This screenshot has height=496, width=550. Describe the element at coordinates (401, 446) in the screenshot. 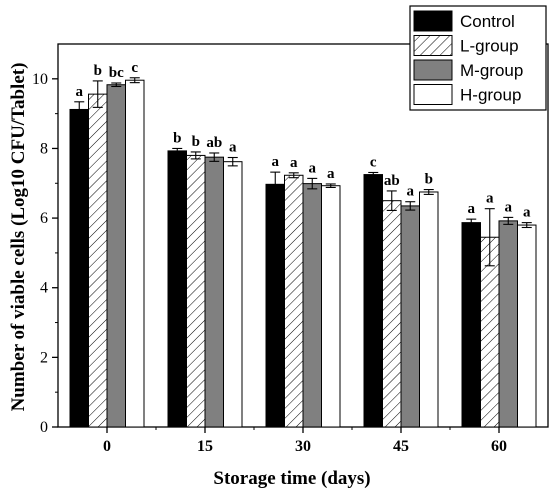

I see `x-tick-label: 45` at that location.